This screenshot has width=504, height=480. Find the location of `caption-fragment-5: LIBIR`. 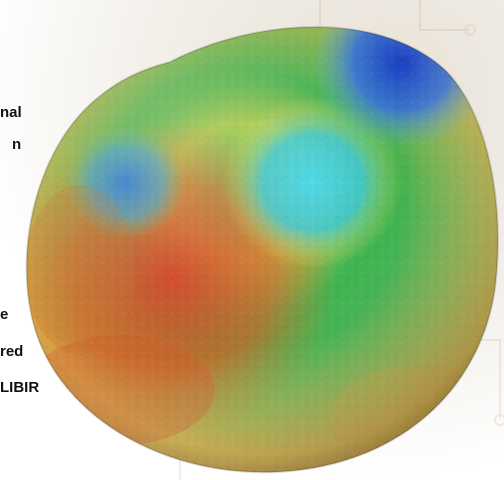

caption-fragment-5: LIBIR is located at coordinates (20, 387).